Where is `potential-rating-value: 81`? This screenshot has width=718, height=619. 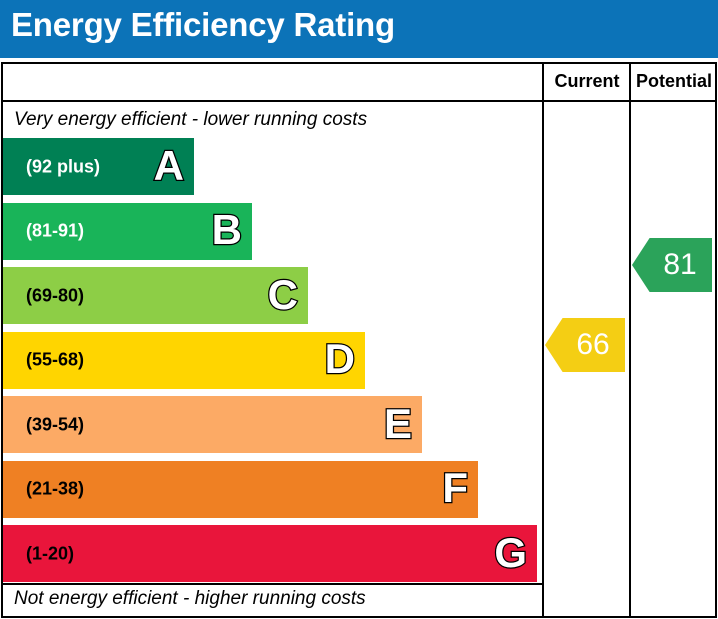
potential-rating-value: 81 is located at coordinates (680, 264).